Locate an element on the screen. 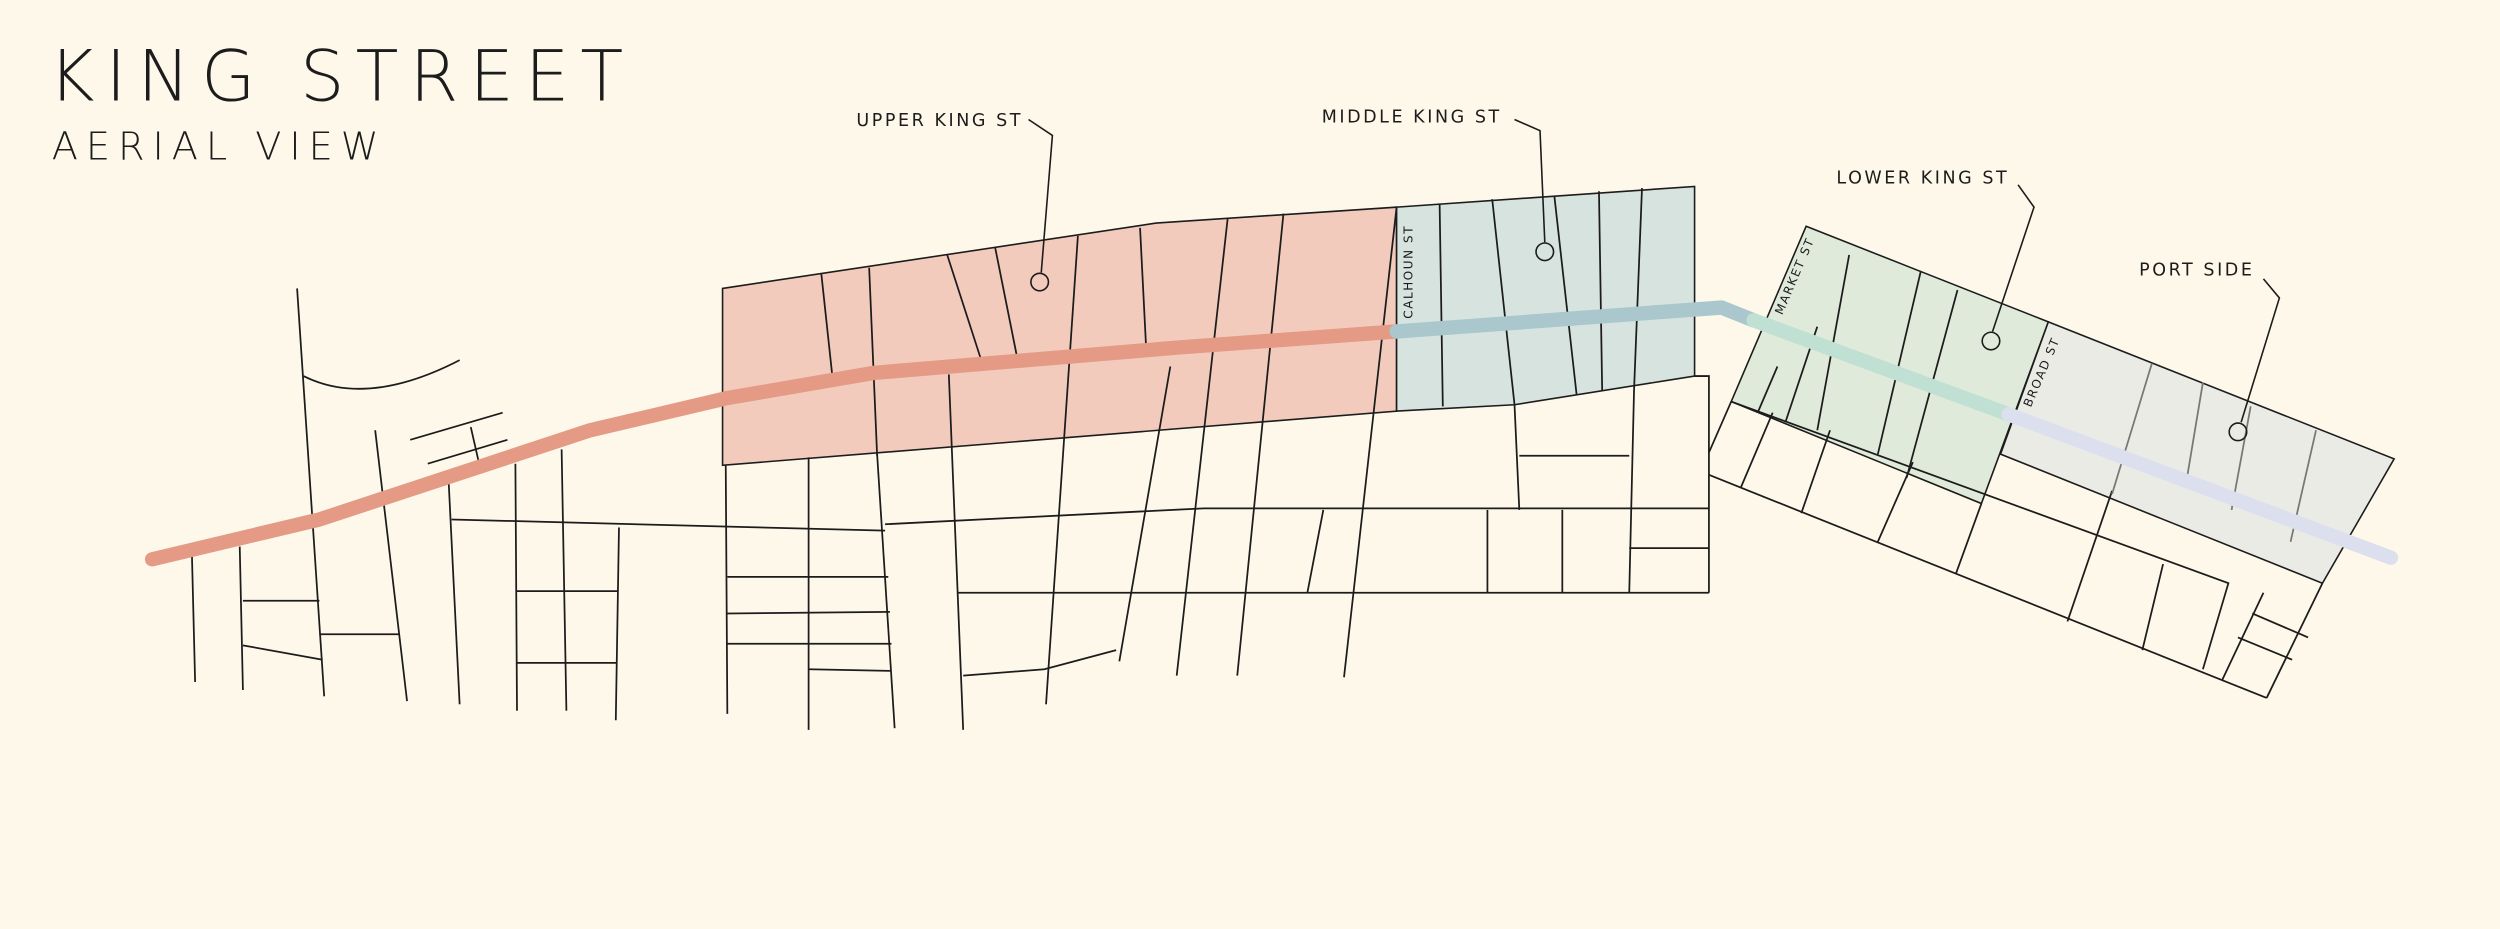 Image resolution: width=2500 pixels, height=929 pixels. subtitle: AERIAL VIEW is located at coordinates (219, 147).